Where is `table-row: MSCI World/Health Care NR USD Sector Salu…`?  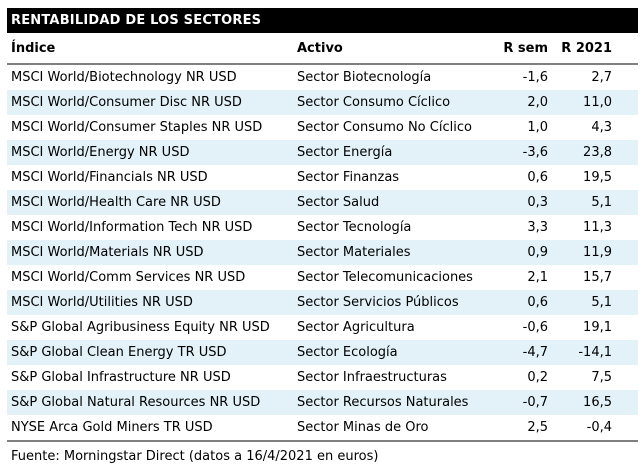 table-row: MSCI World/Health Care NR USD Sector Salu… is located at coordinates (322, 202).